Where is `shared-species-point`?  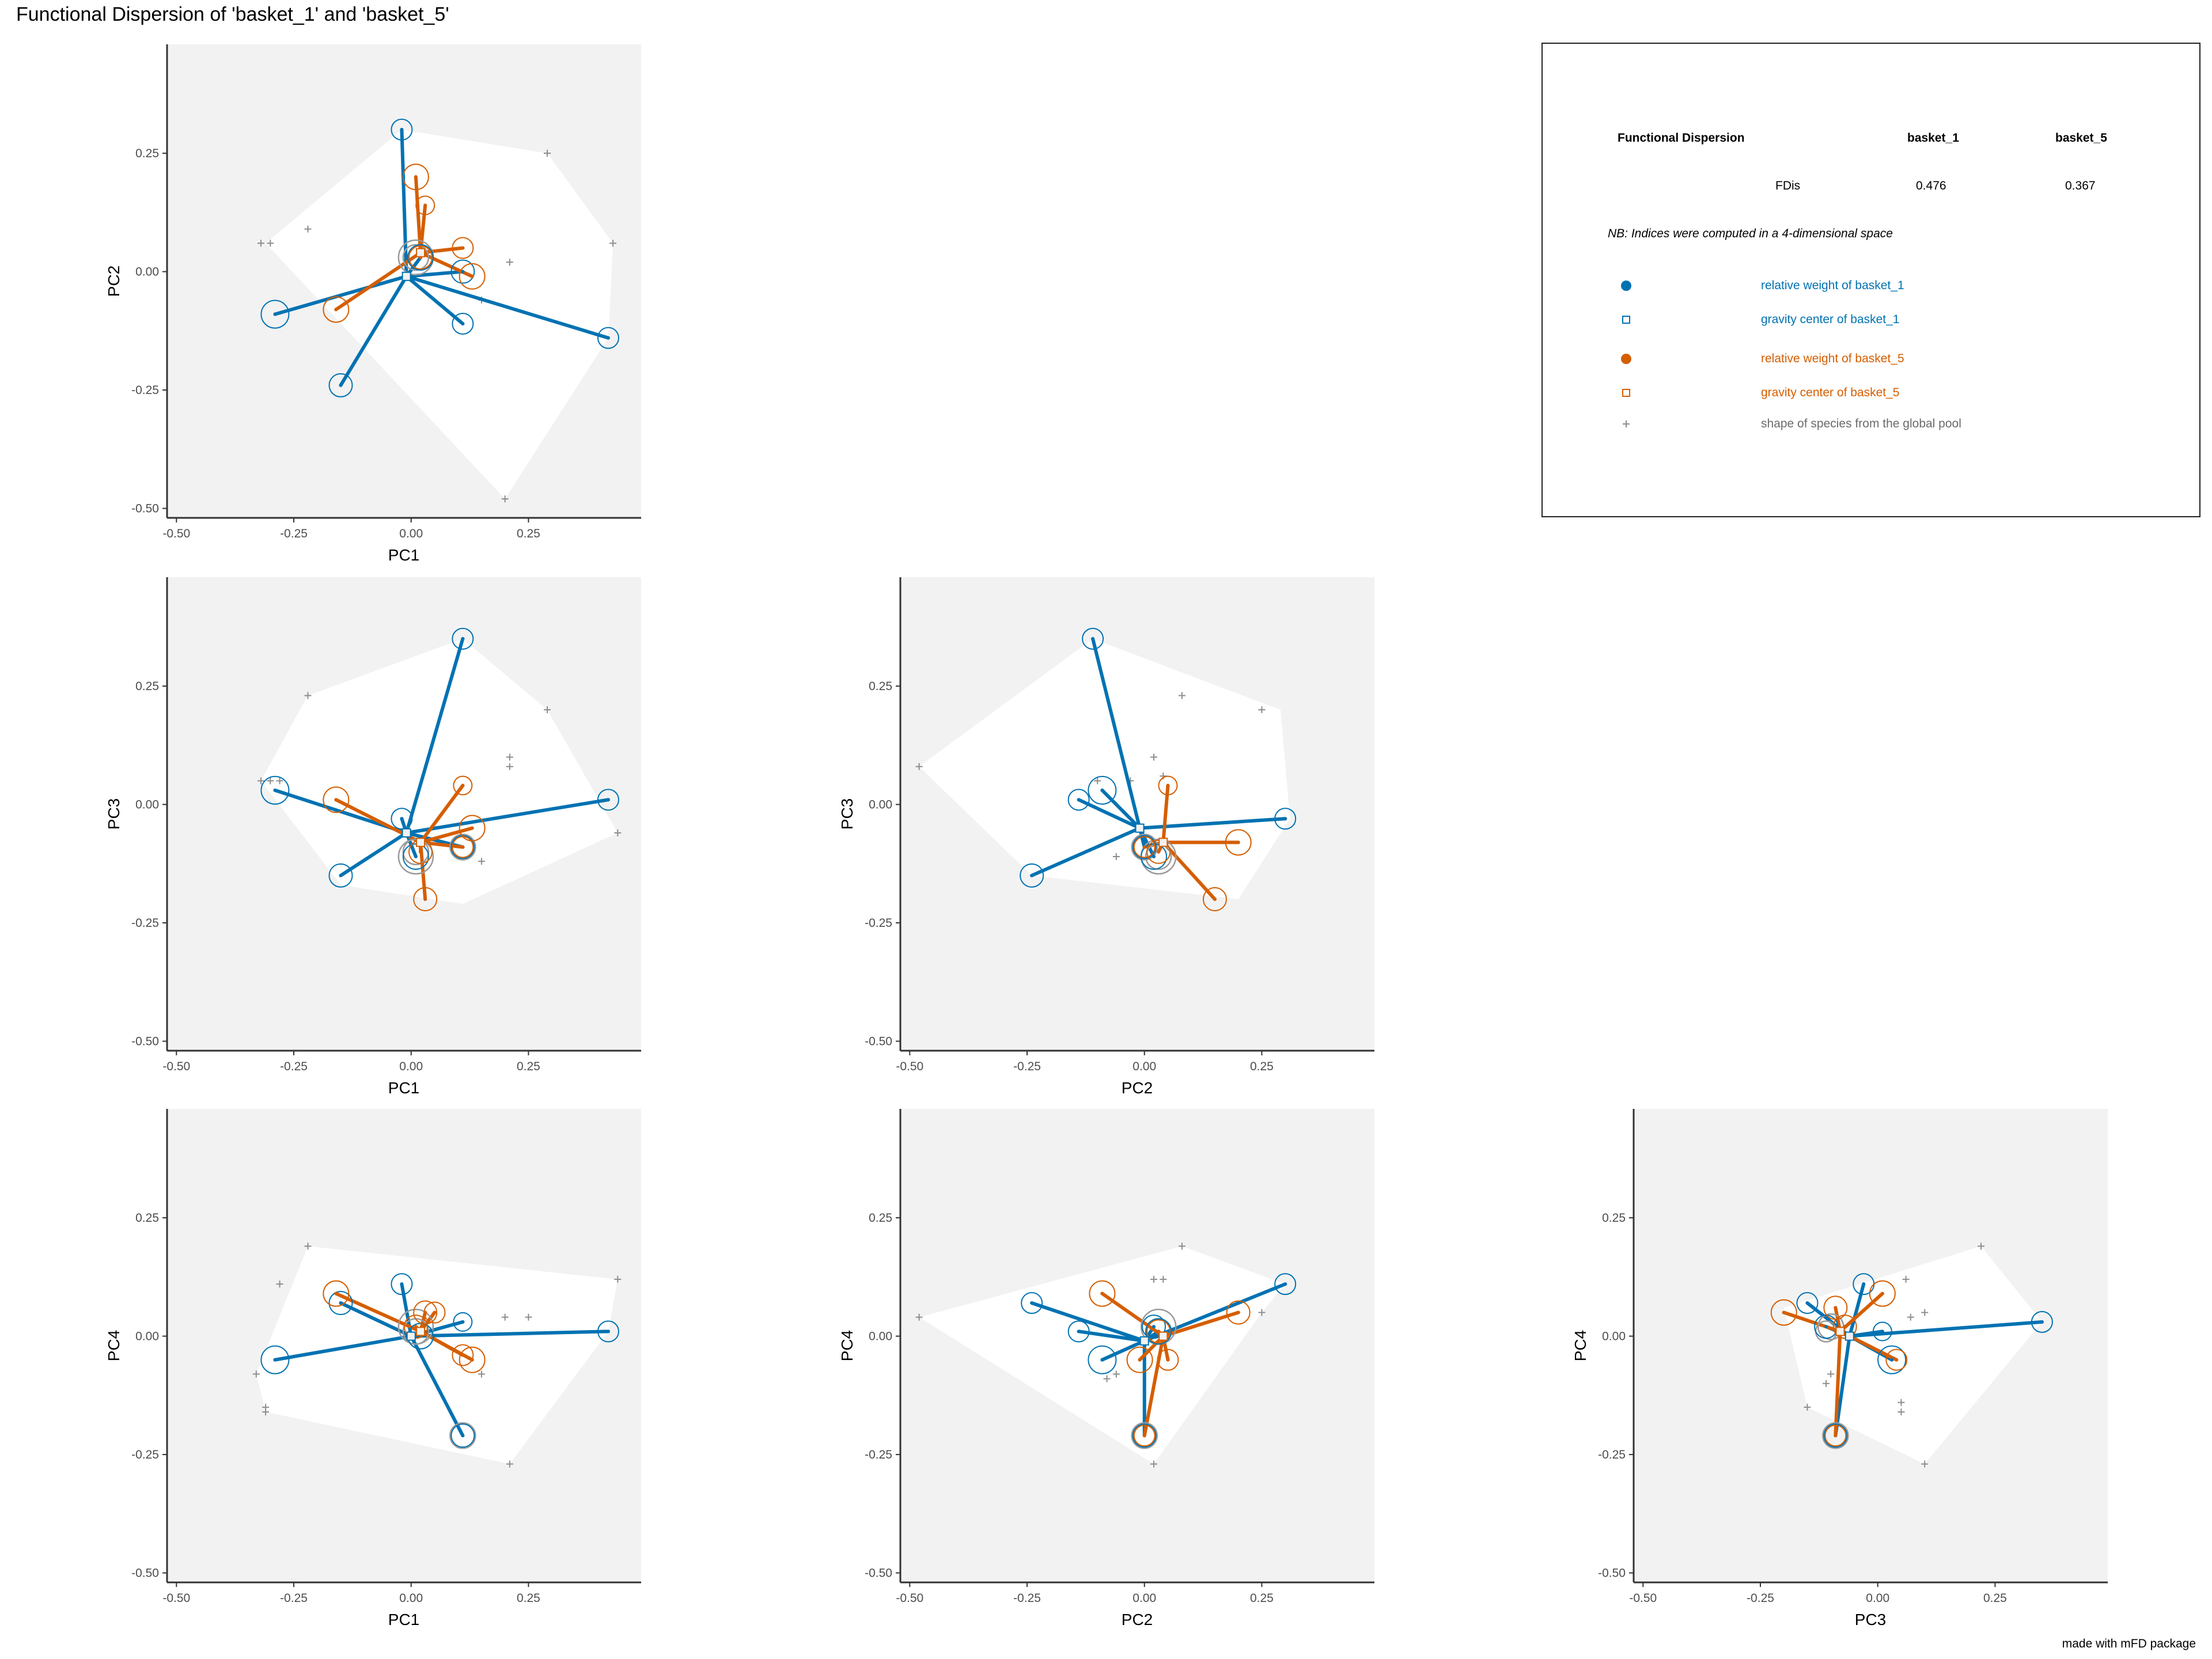
shared-species-point is located at coordinates (415, 1326).